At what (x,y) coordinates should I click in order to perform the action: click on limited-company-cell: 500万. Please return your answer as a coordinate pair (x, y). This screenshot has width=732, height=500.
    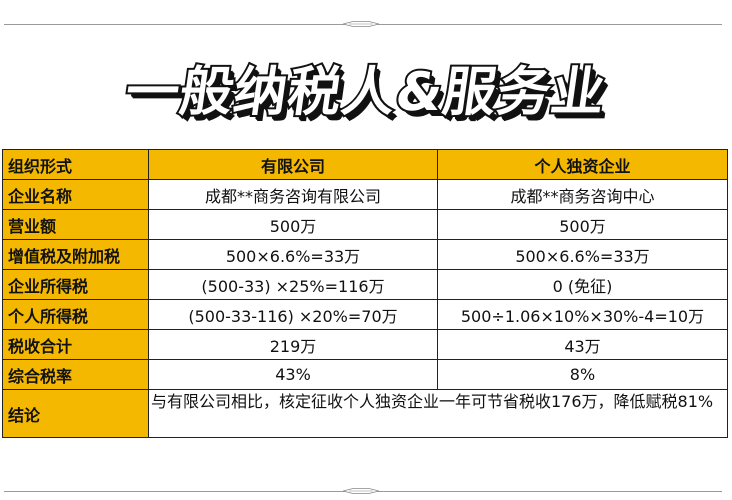
    Looking at the image, I should click on (293, 224).